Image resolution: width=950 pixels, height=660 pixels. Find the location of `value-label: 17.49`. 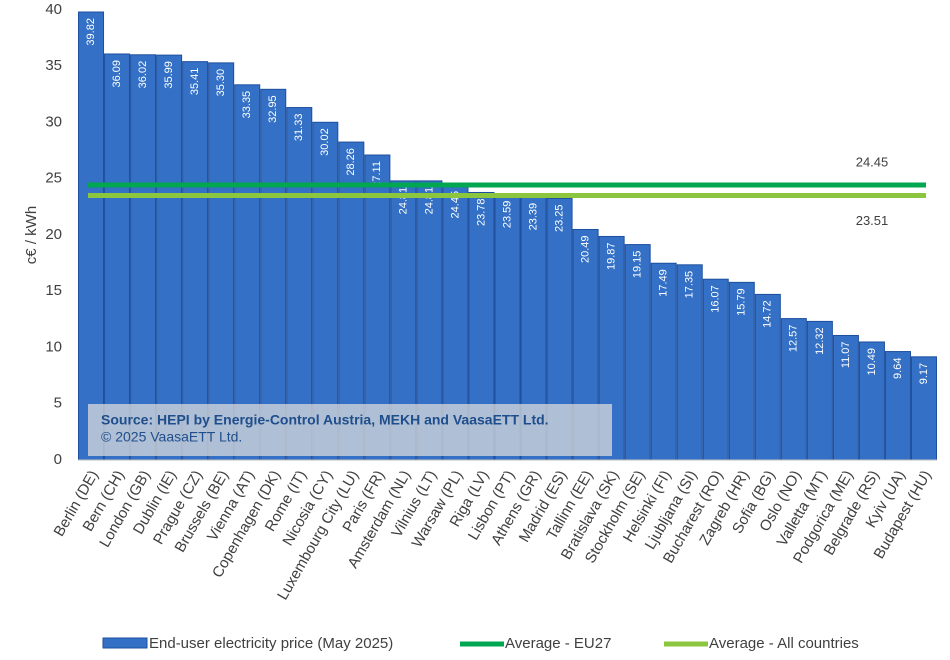

value-label: 17.49 is located at coordinates (664, 283).